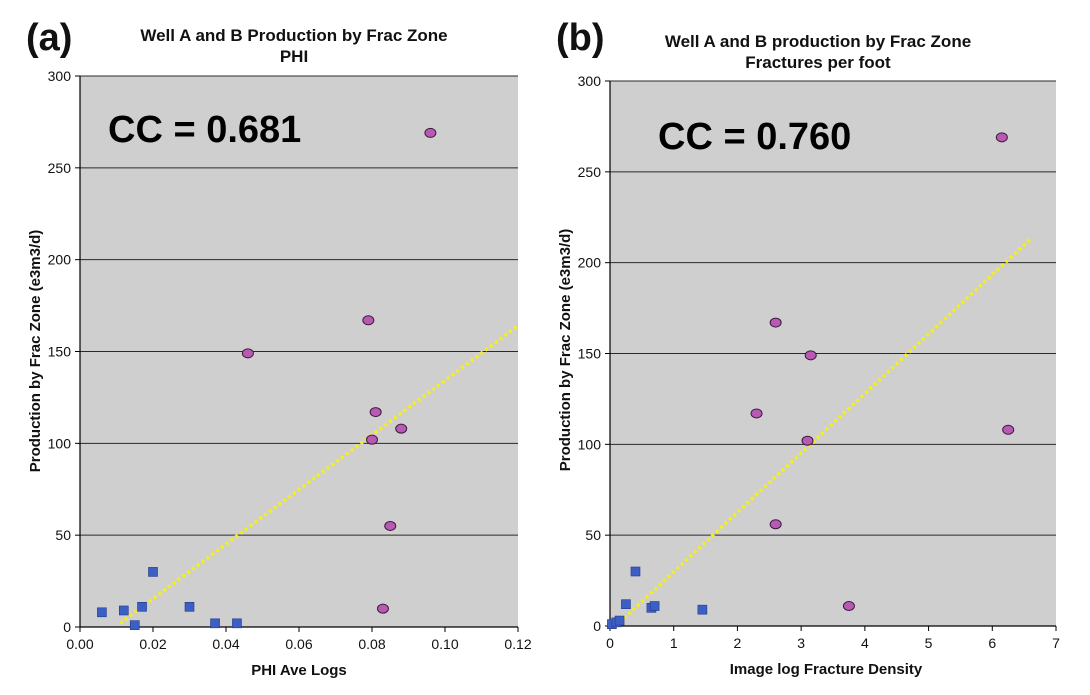  Describe the element at coordinates (929, 643) in the screenshot. I see `x-tick-label: 5` at that location.